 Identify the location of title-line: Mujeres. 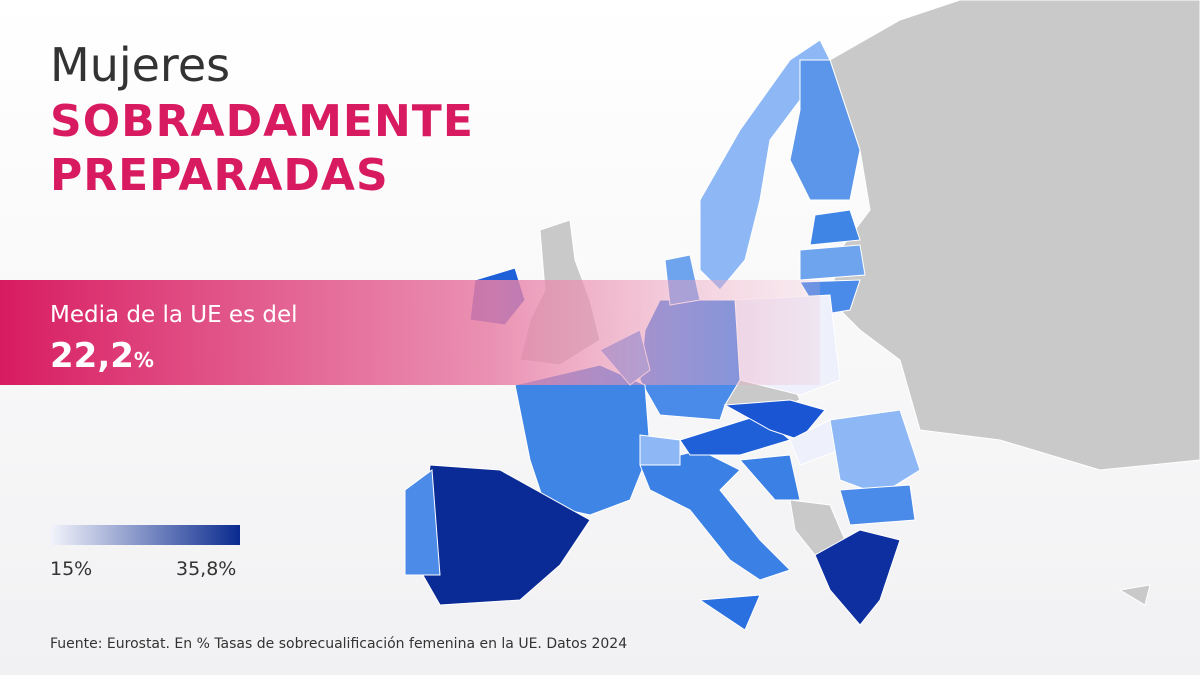
(140, 65).